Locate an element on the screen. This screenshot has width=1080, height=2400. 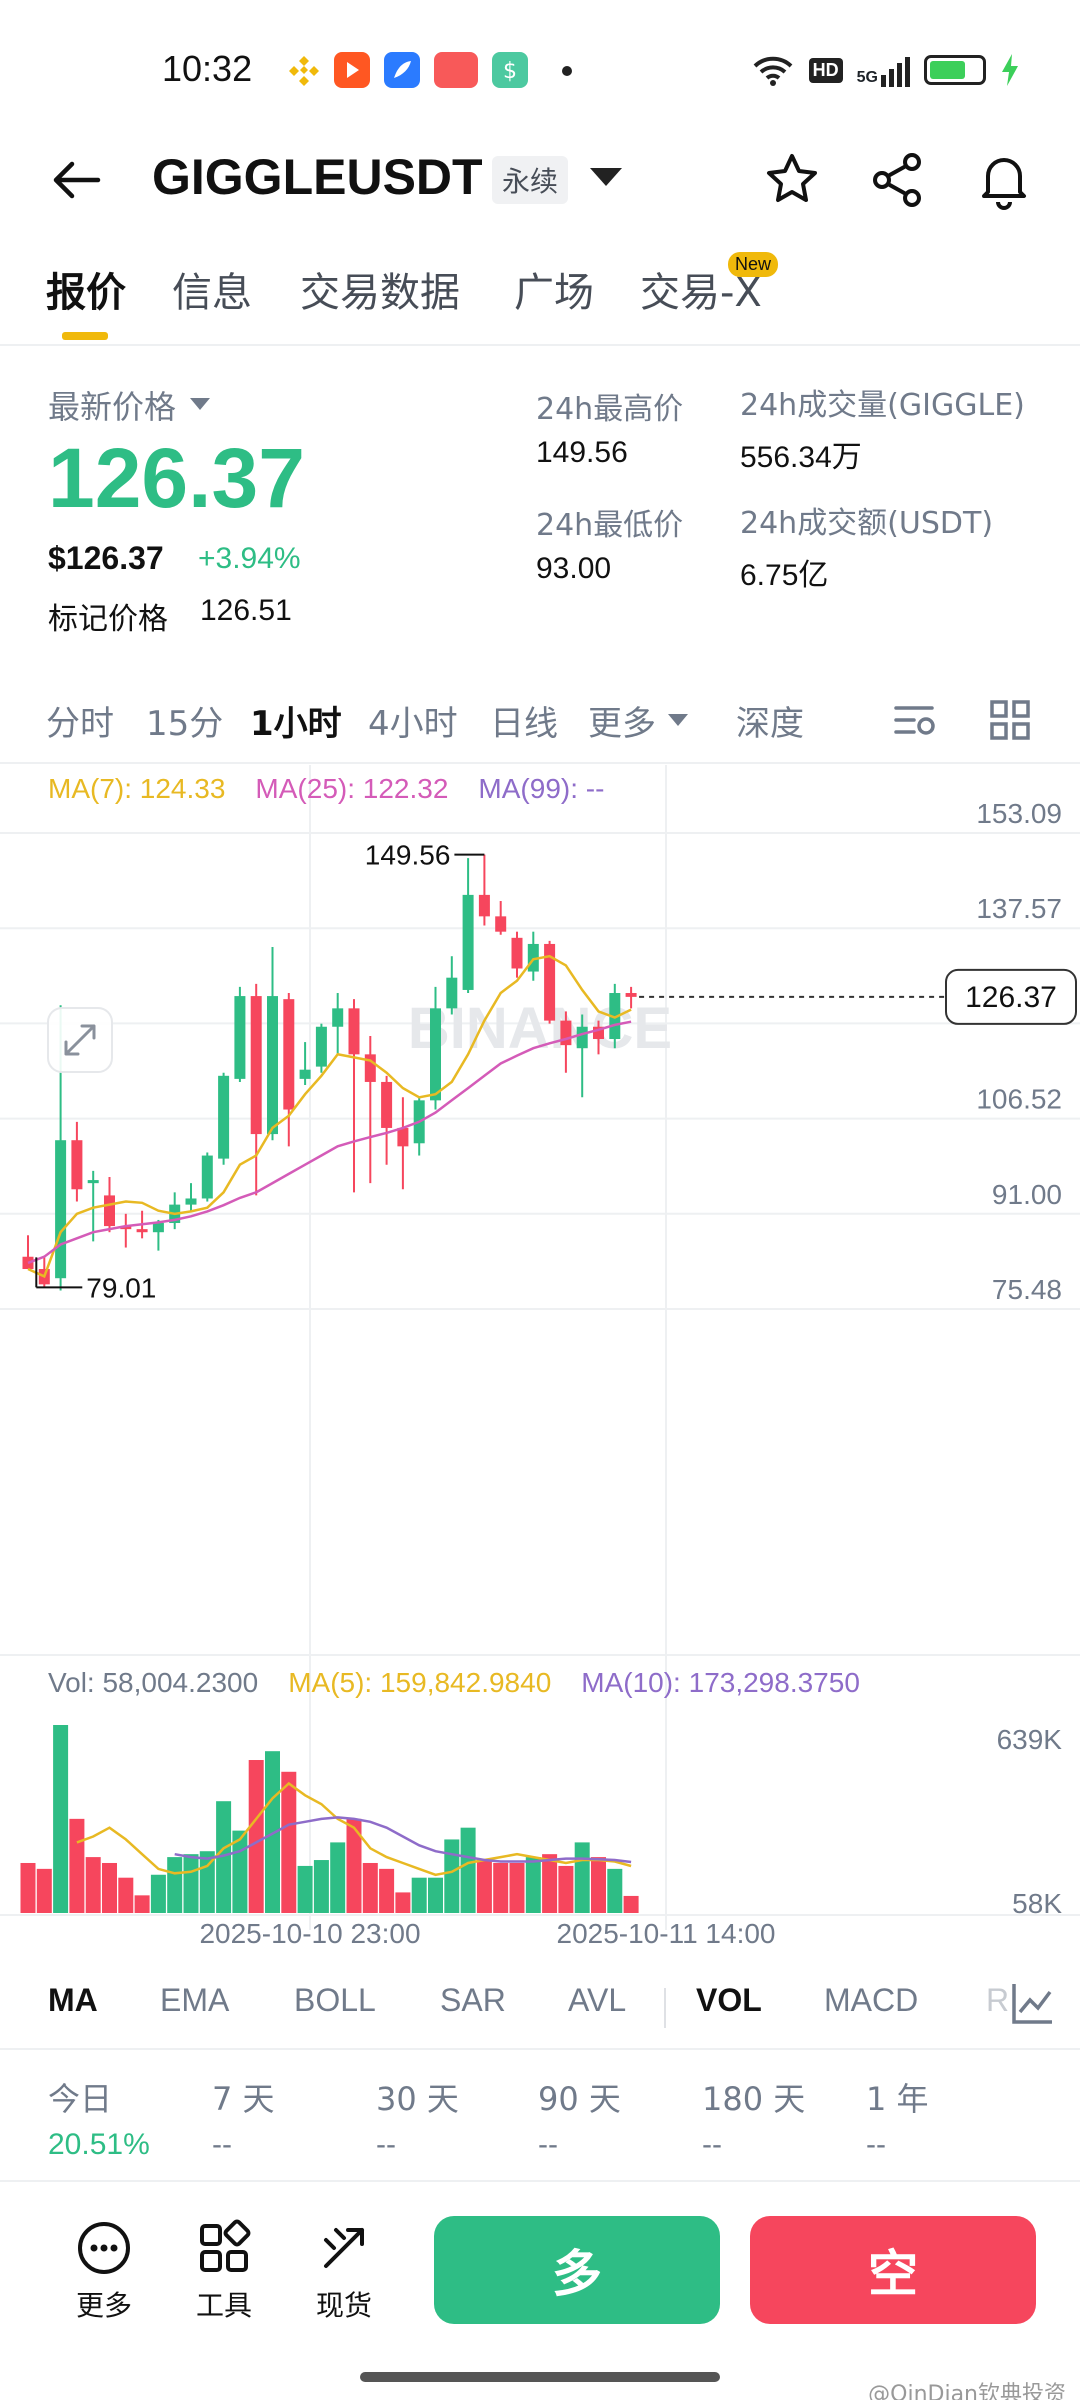
low-24h-value: 93.00 is located at coordinates (574, 568).